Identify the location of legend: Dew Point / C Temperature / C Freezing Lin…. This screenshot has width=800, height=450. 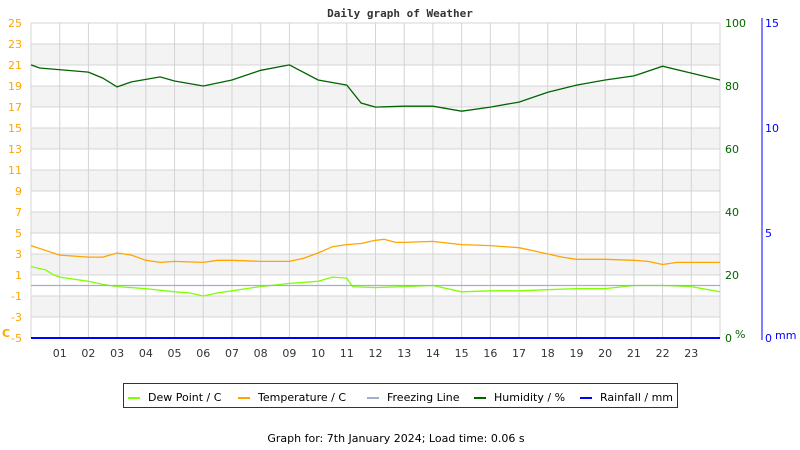
(400, 395).